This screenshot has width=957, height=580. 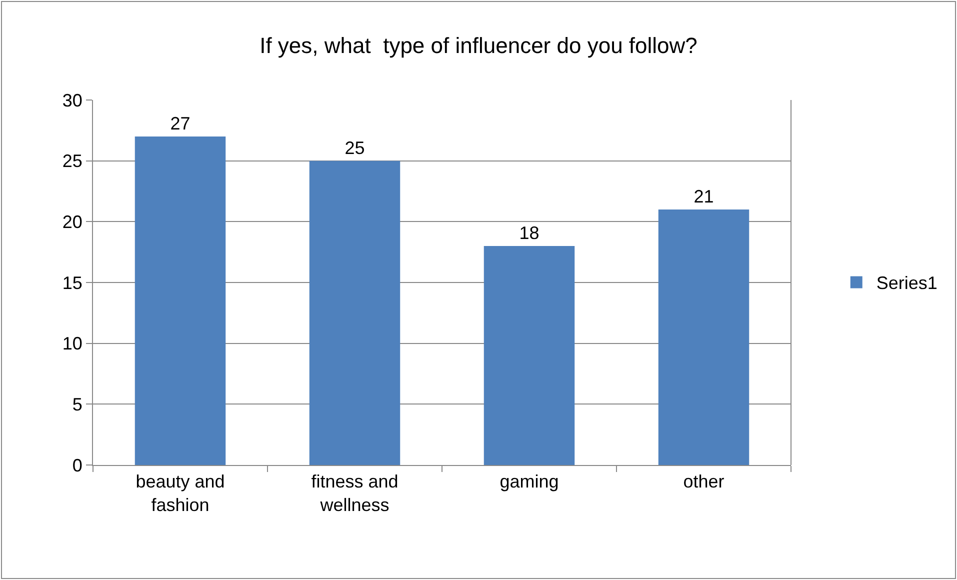 I want to click on y-tick-label: 10, so click(x=72, y=344).